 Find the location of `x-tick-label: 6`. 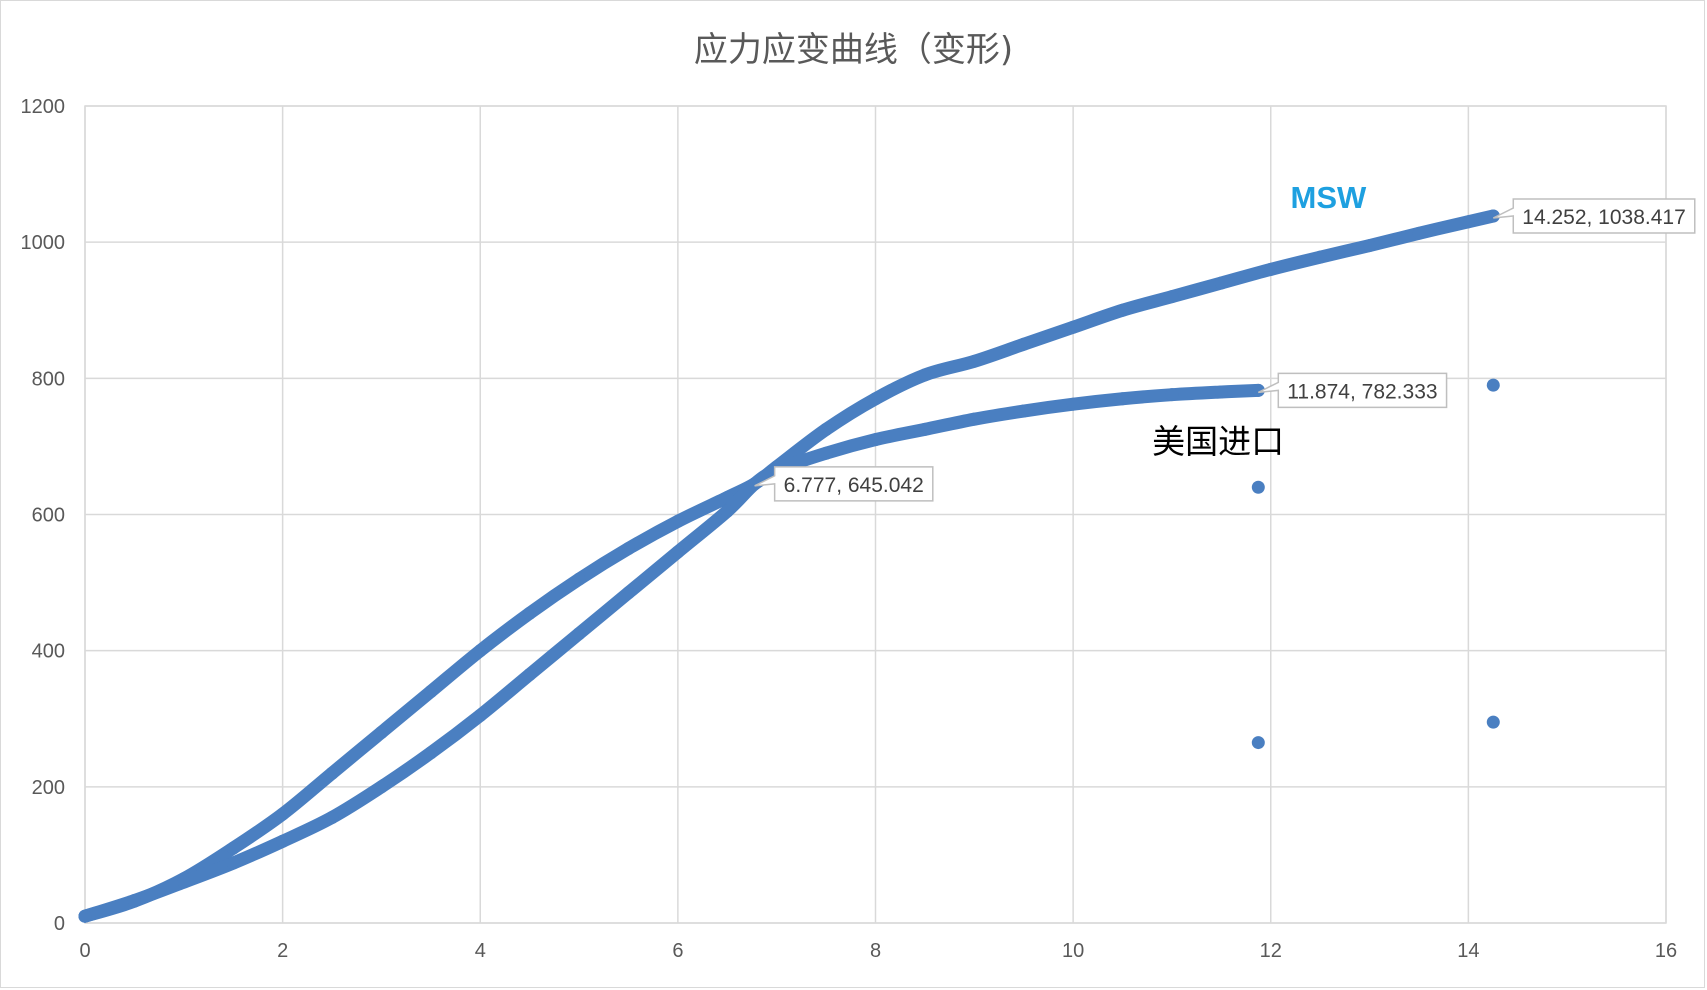

x-tick-label: 6 is located at coordinates (677, 951).